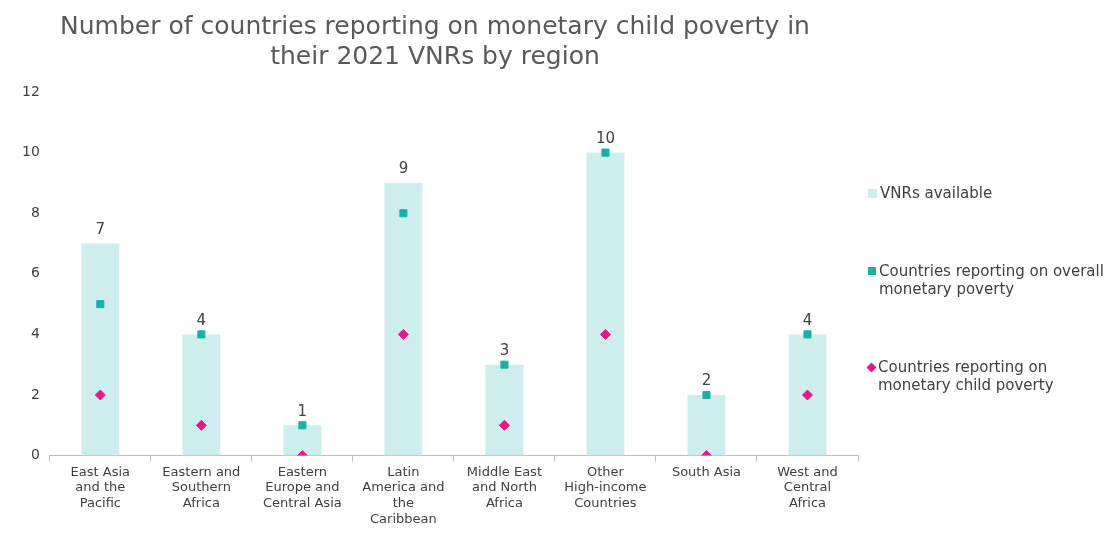 The height and width of the screenshot is (538, 1119). I want to click on data-label: 1, so click(302, 410).